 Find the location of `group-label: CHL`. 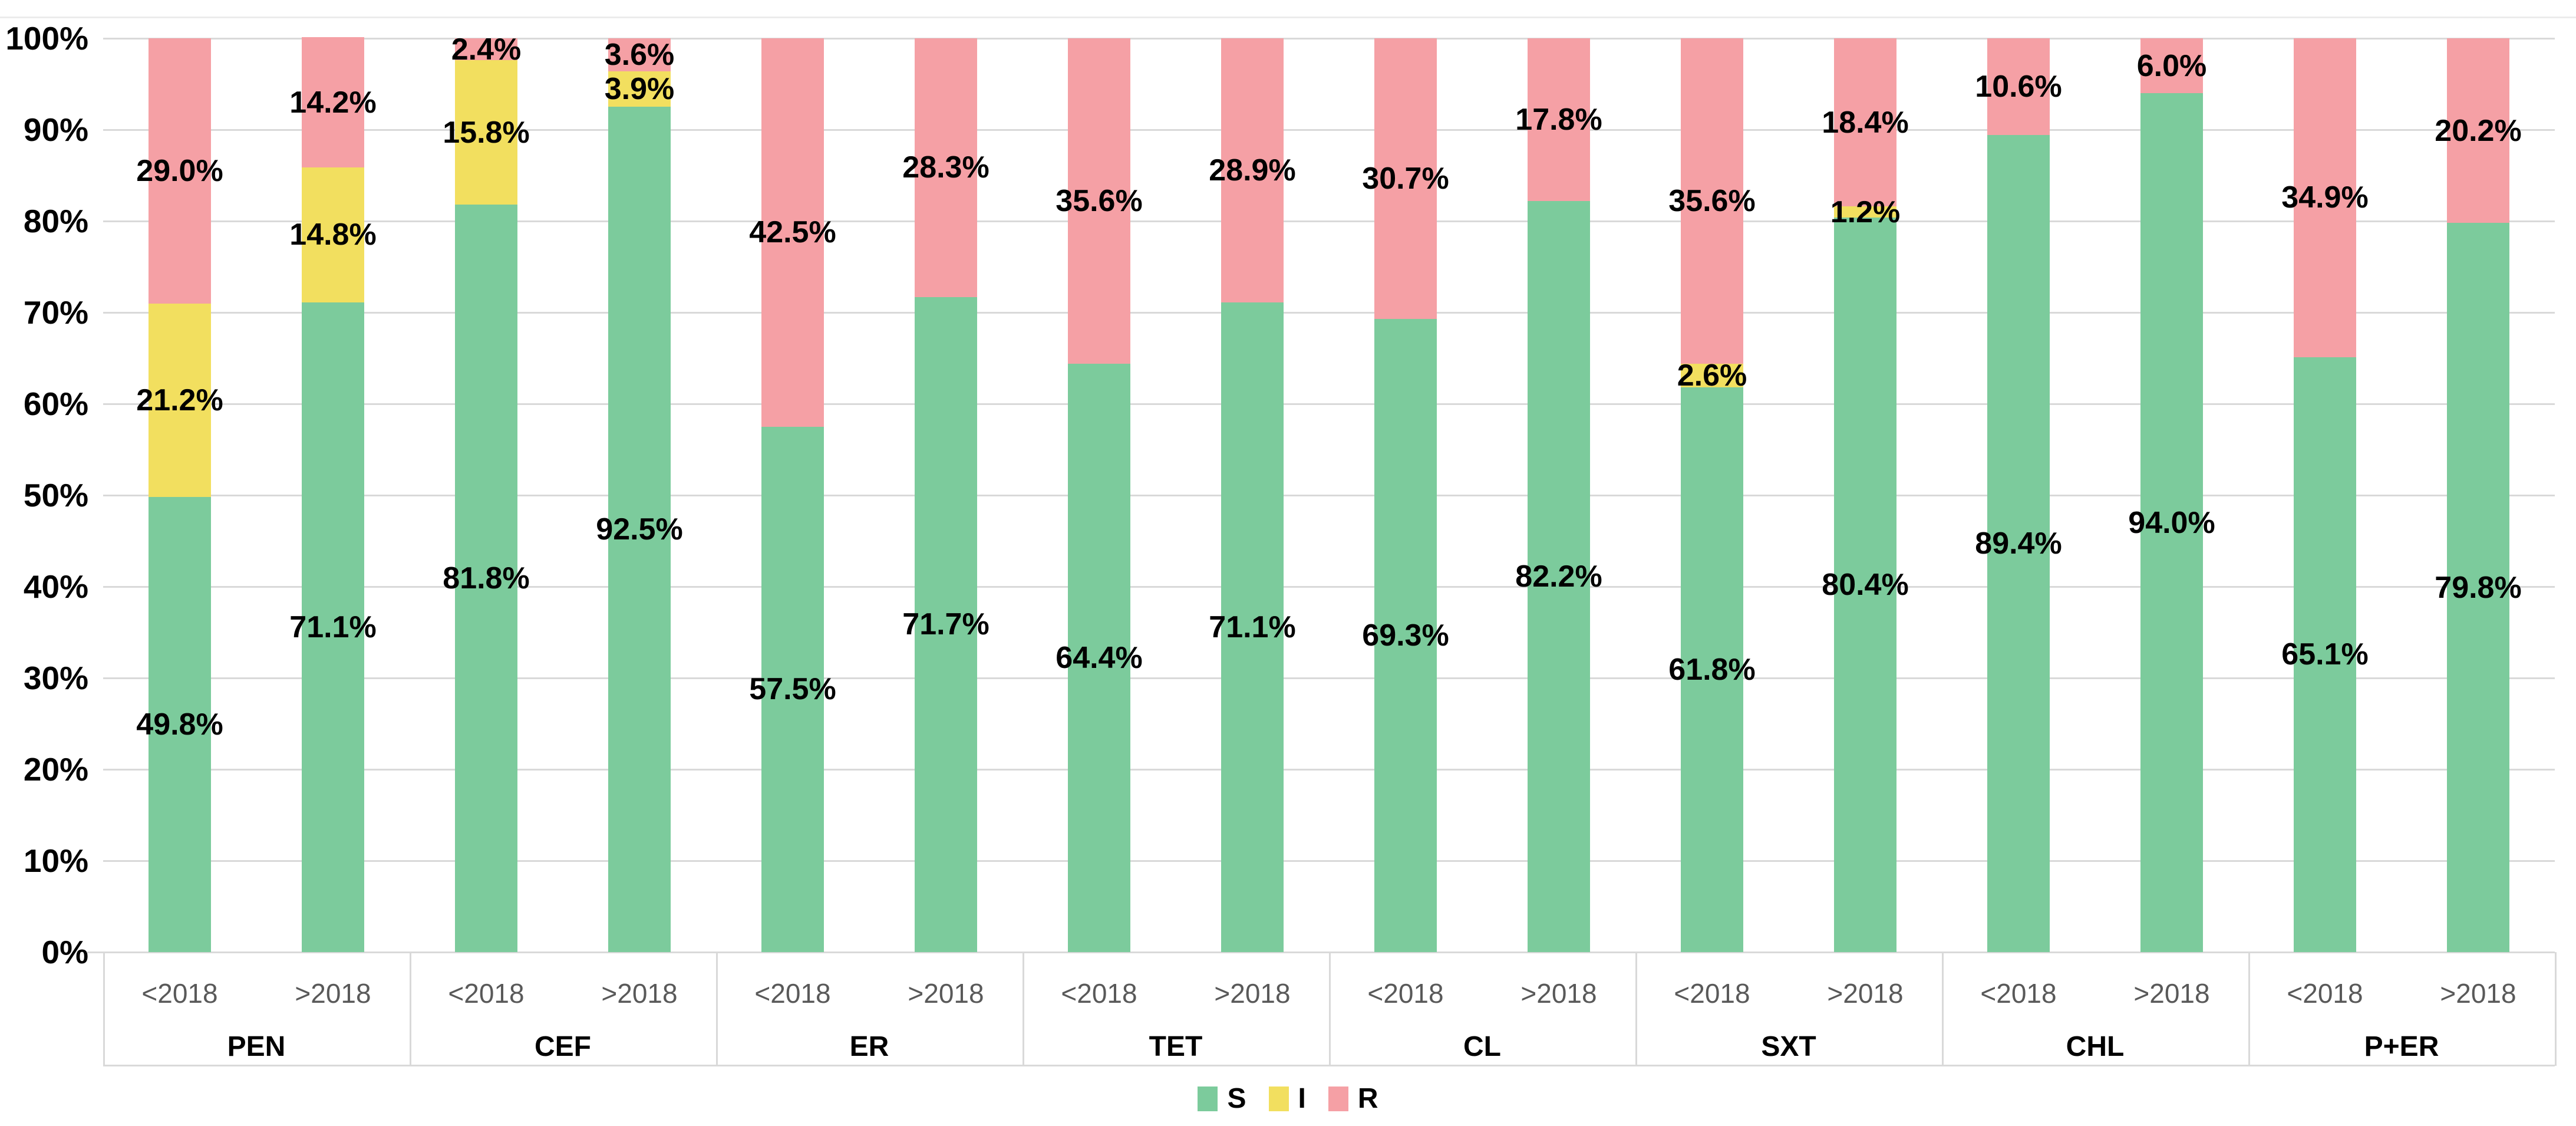

group-label: CHL is located at coordinates (2095, 1046).